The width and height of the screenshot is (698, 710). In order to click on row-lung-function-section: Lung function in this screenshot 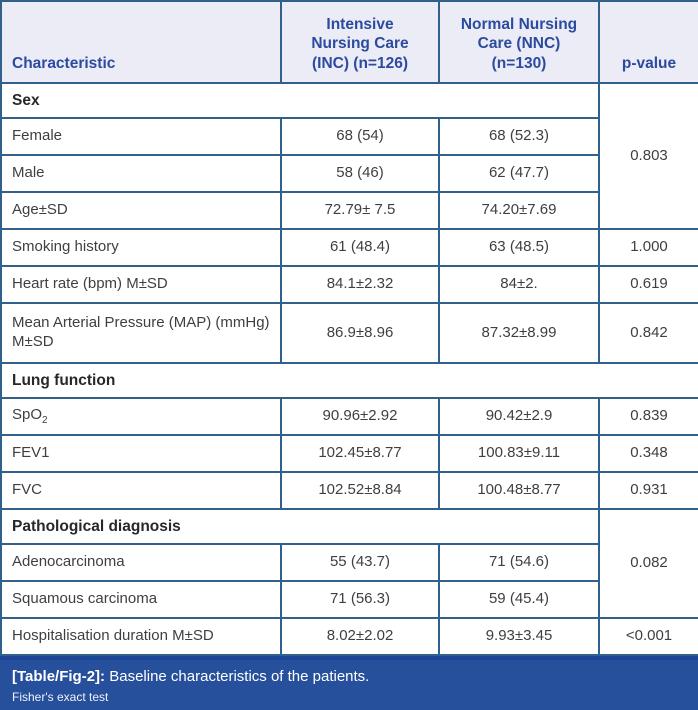, I will do `click(349, 380)`.